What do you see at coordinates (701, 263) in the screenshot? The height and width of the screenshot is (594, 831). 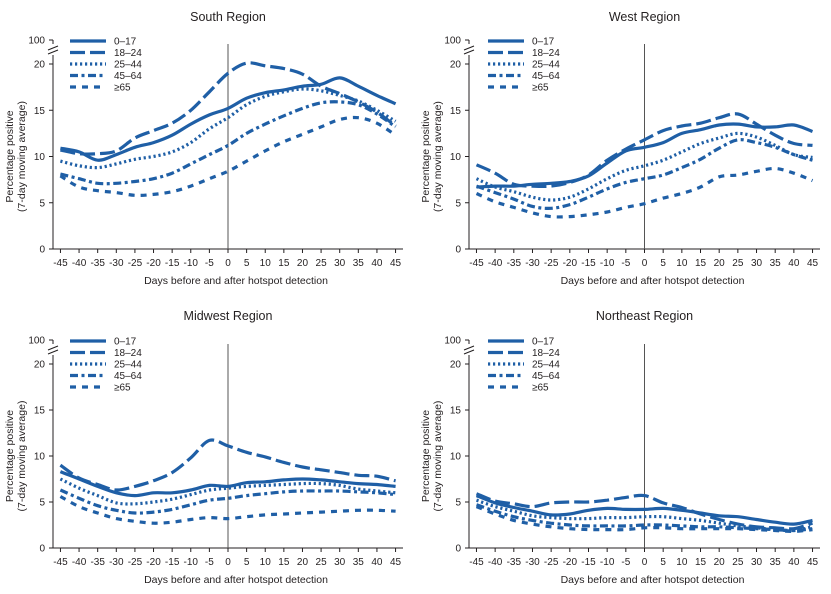 I see `x-tick-label: 15` at bounding box center [701, 263].